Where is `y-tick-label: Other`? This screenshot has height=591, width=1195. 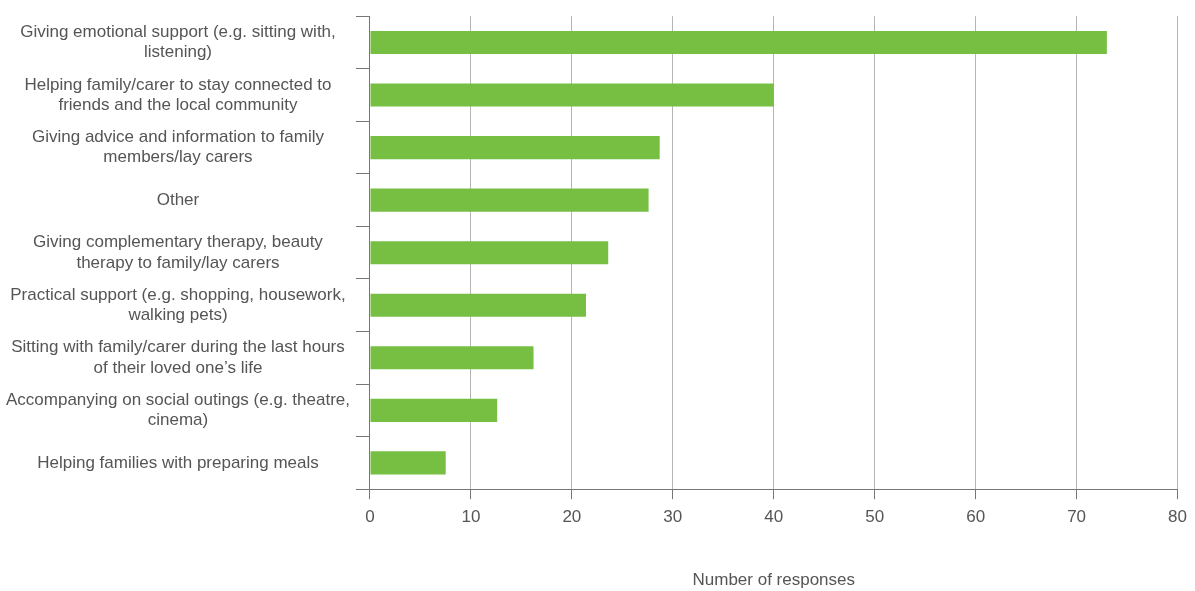
y-tick-label: Other is located at coordinates (178, 199).